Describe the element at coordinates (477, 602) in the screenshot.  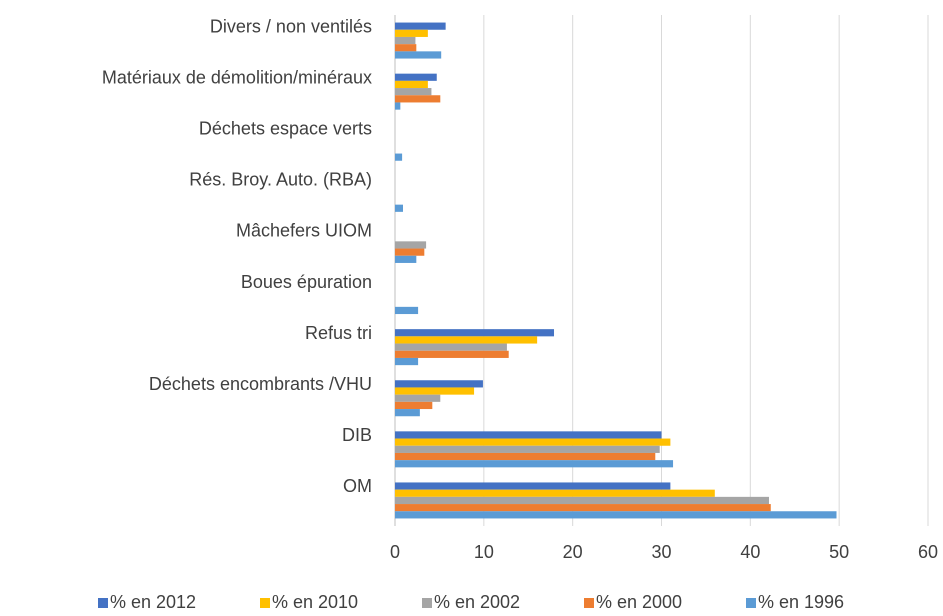
I see `legend-label: % en 2002` at that location.